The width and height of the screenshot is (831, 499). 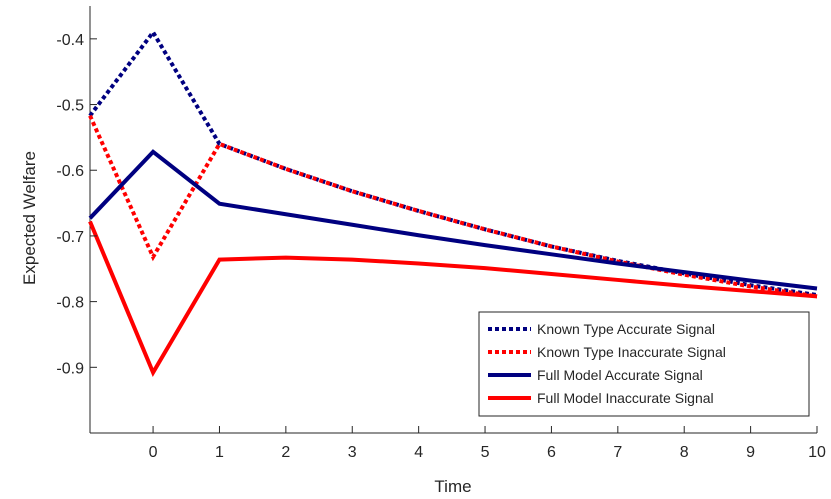 What do you see at coordinates (219, 452) in the screenshot?
I see `x-tick-label: 1` at bounding box center [219, 452].